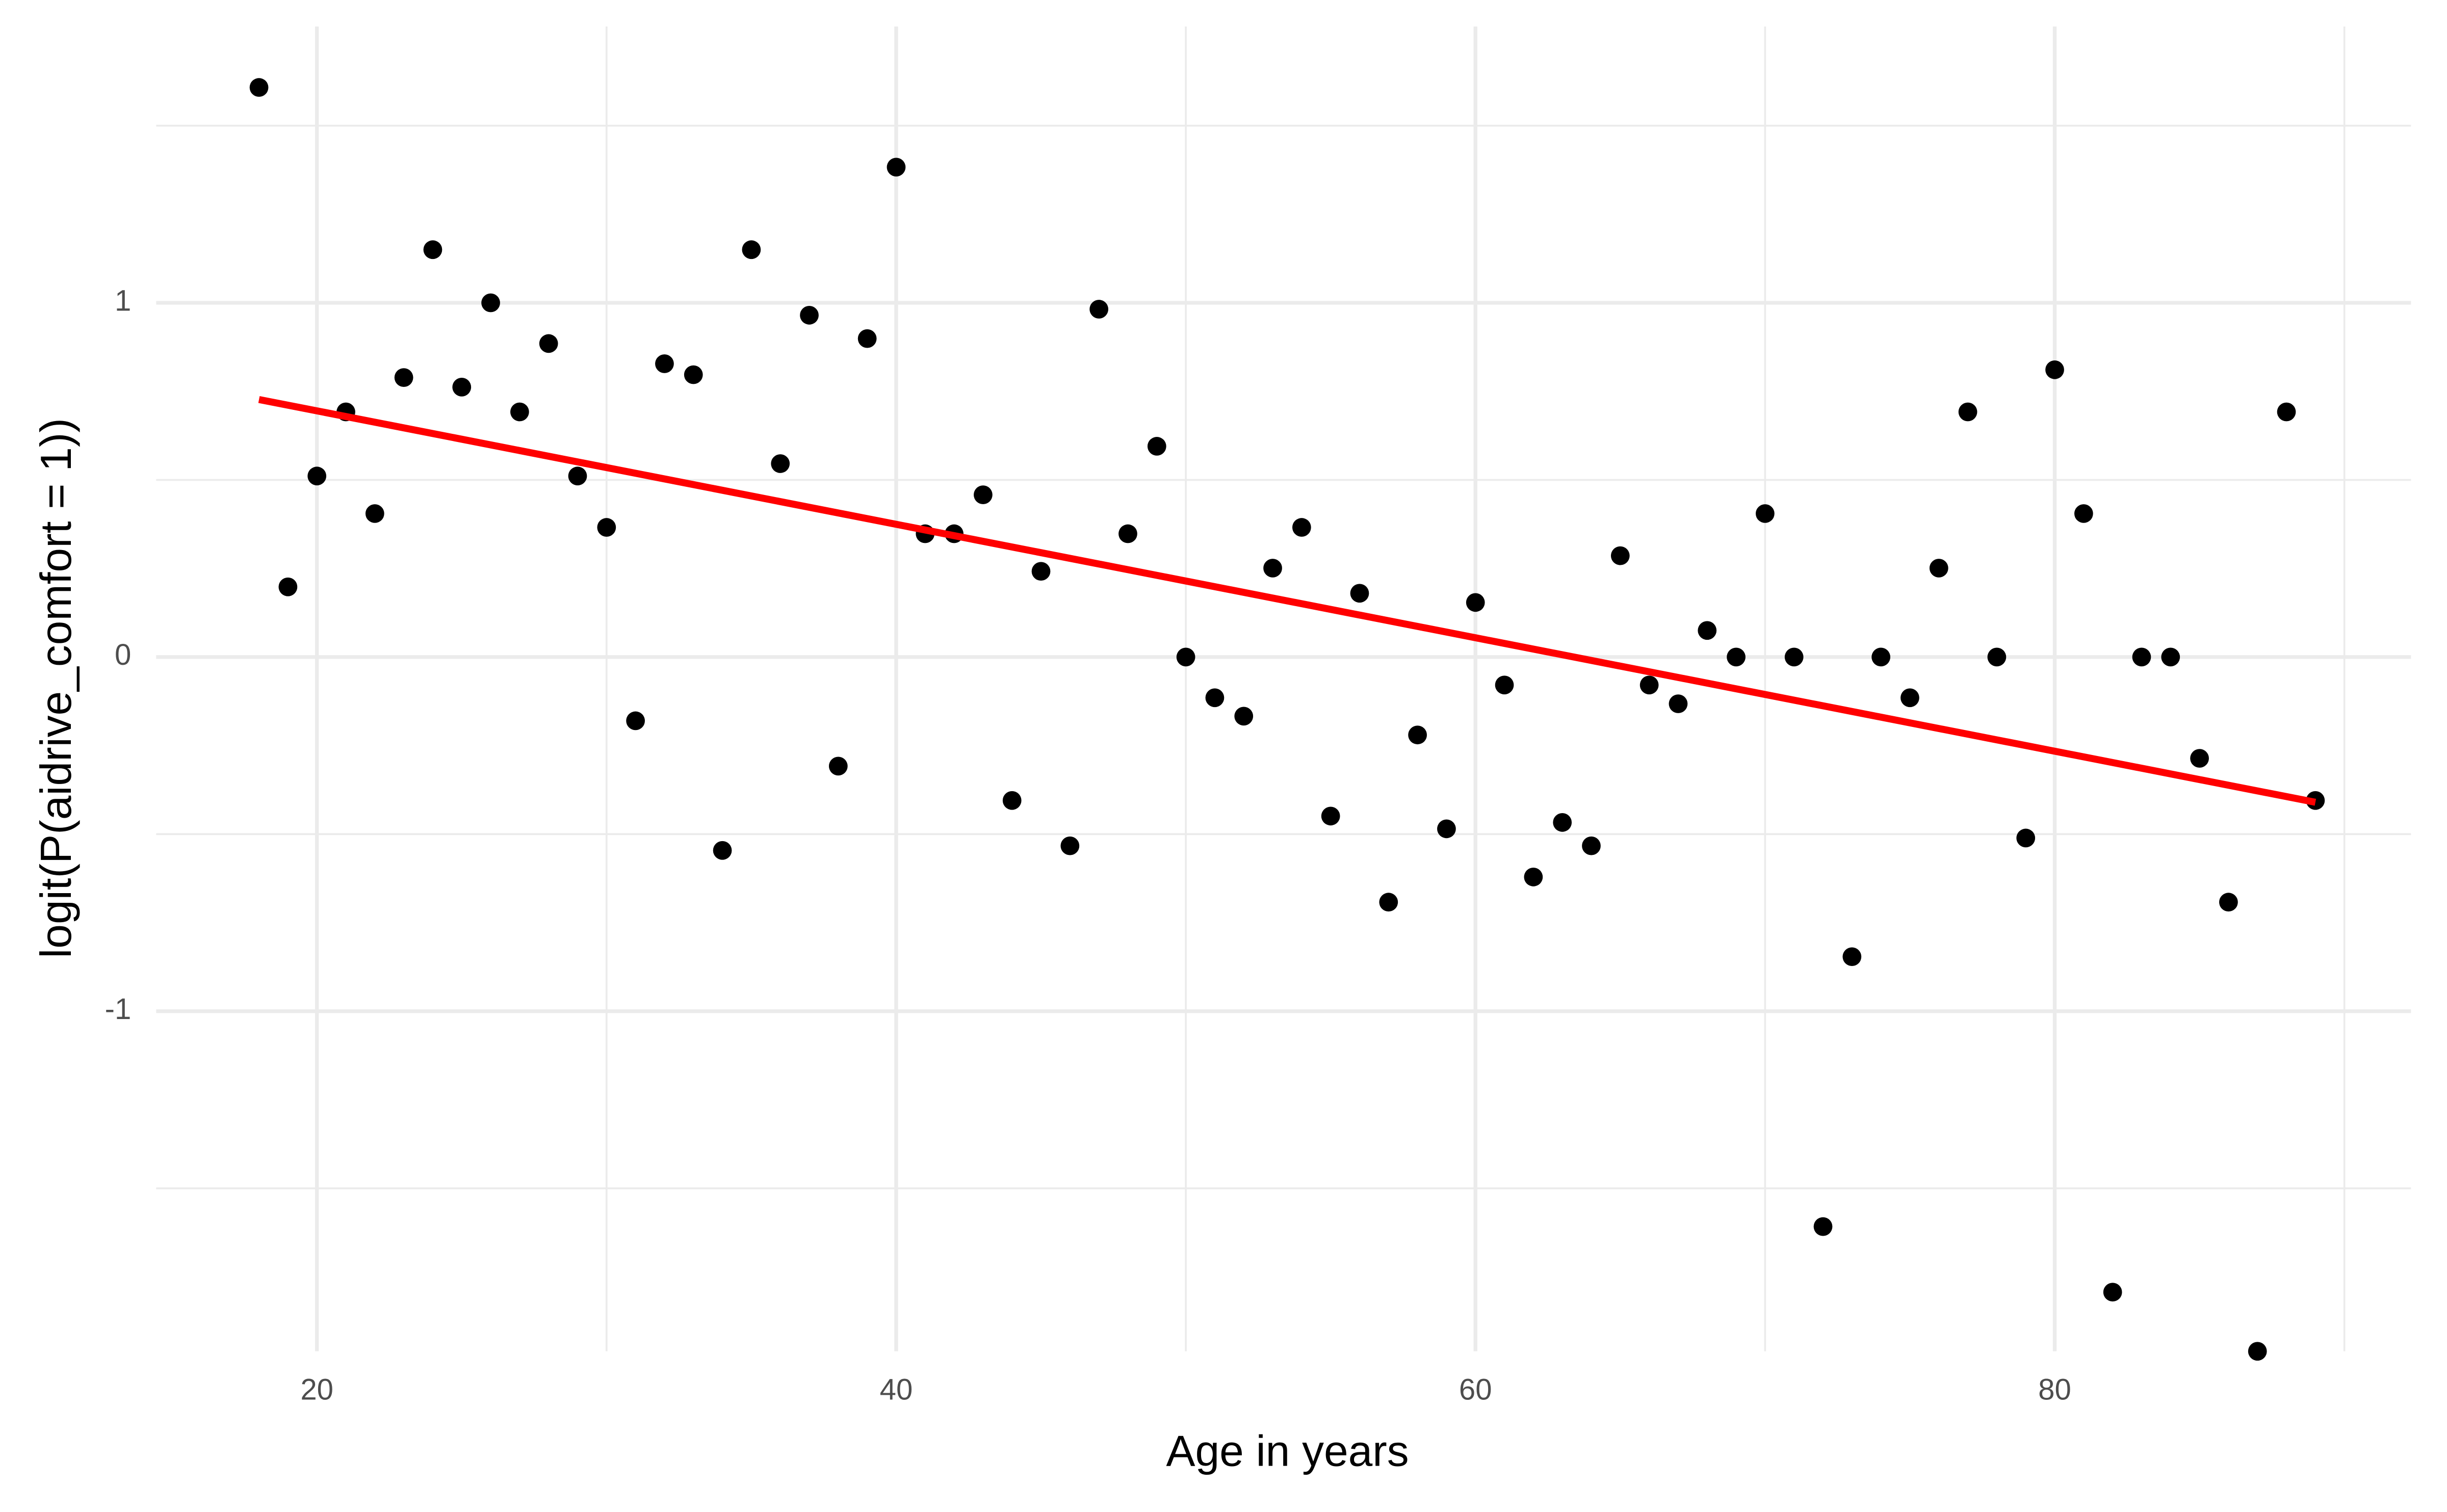  I want to click on y-tick-label: 0, so click(123, 654).